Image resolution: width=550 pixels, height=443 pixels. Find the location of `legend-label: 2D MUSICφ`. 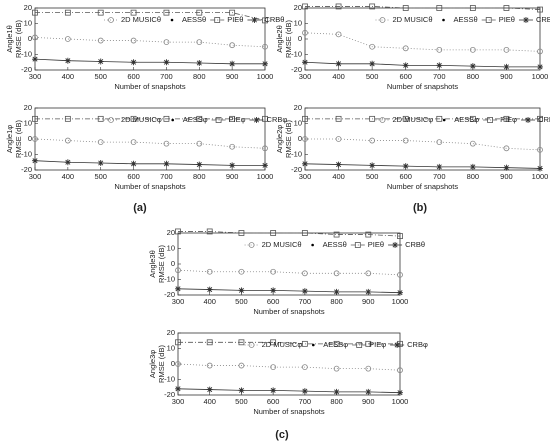

legend-label: 2D MUSICφ is located at coordinates (141, 119).